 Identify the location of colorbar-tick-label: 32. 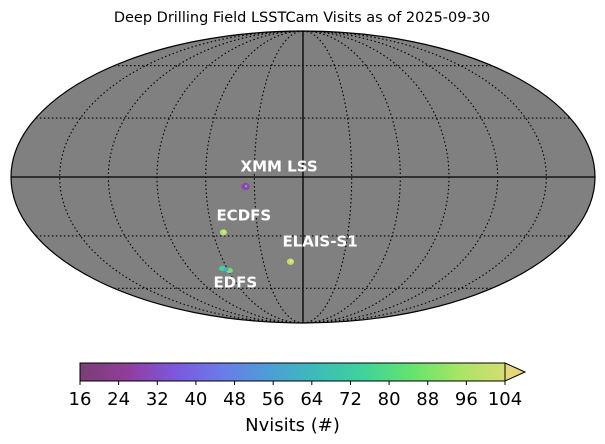
(157, 399).